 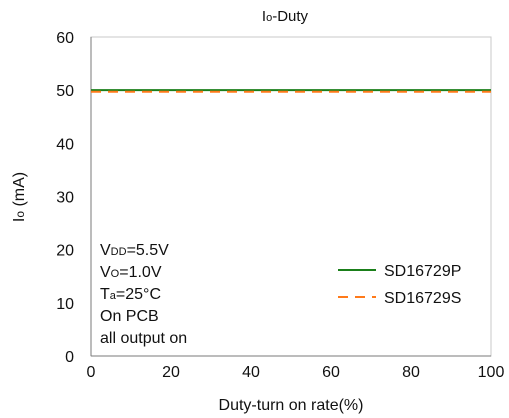 I want to click on y-tick-label: 40, so click(x=65, y=144).